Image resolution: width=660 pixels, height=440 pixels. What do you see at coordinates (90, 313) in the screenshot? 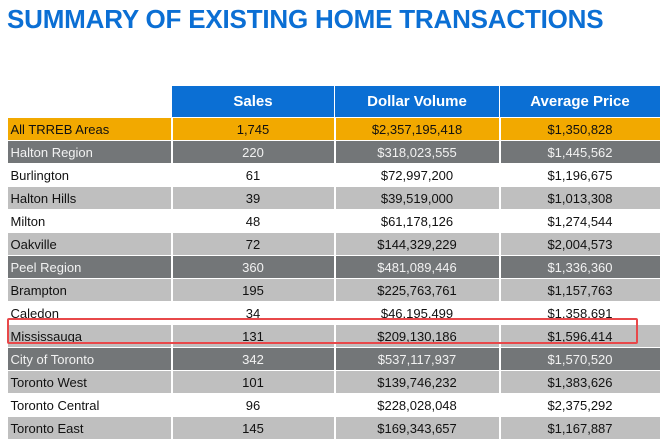
I see `area-cell: Caledon` at bounding box center [90, 313].